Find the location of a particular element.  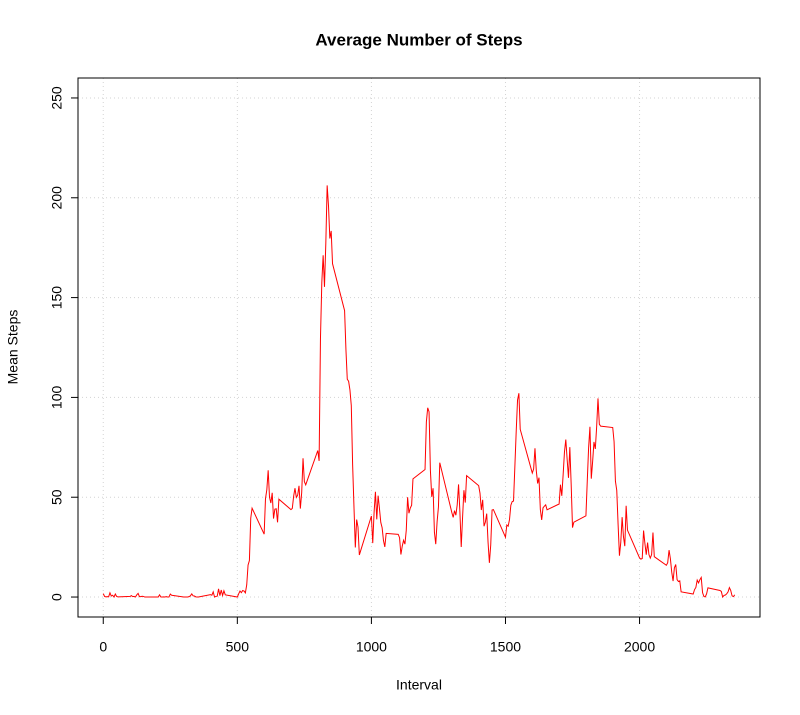

y-tick-label: 200 is located at coordinates (57, 198).